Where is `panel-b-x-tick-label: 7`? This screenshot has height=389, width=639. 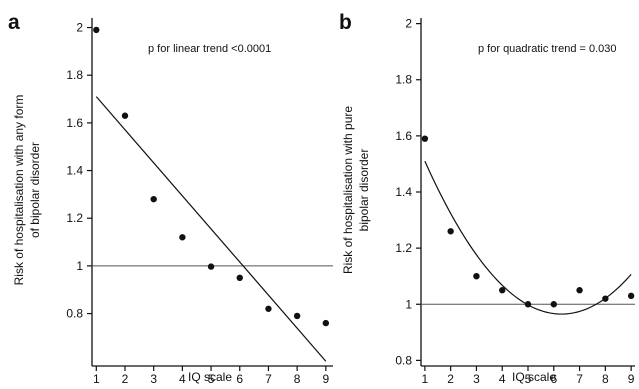
panel-b-x-tick-label: 7 is located at coordinates (579, 378).